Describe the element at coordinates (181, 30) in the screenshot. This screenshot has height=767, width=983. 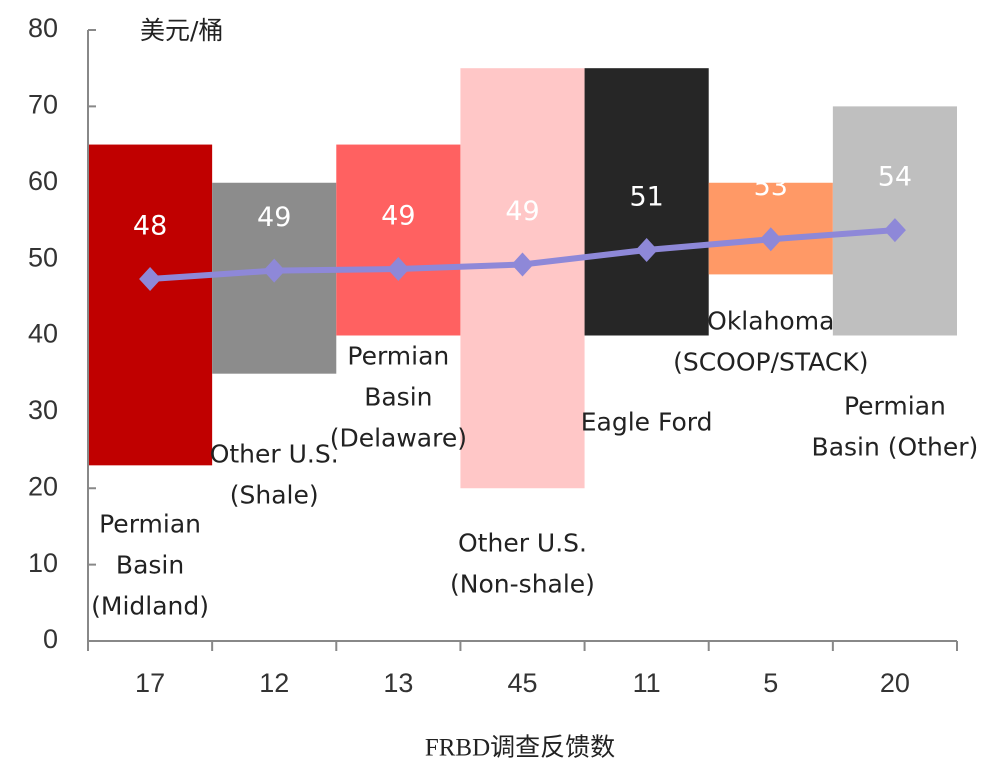
I see `y-unit-label: 美元/桶` at that location.